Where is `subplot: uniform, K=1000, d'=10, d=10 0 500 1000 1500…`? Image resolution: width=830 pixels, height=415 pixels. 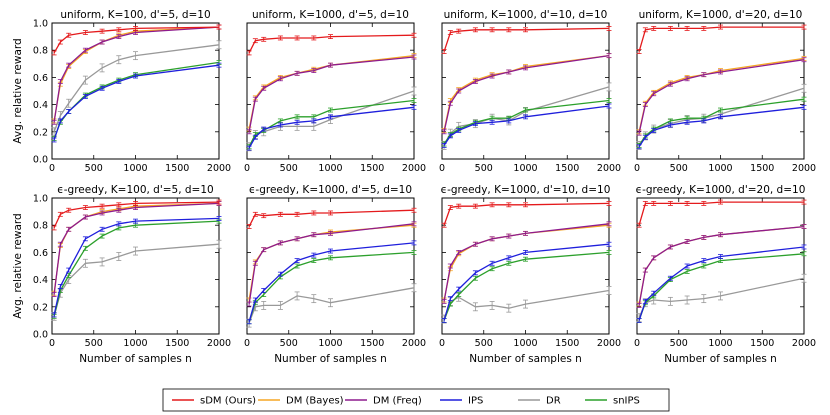
subplot: uniform, K=1000, d'=10, d=10 0 500 1000 1500… is located at coordinates (530, 91).